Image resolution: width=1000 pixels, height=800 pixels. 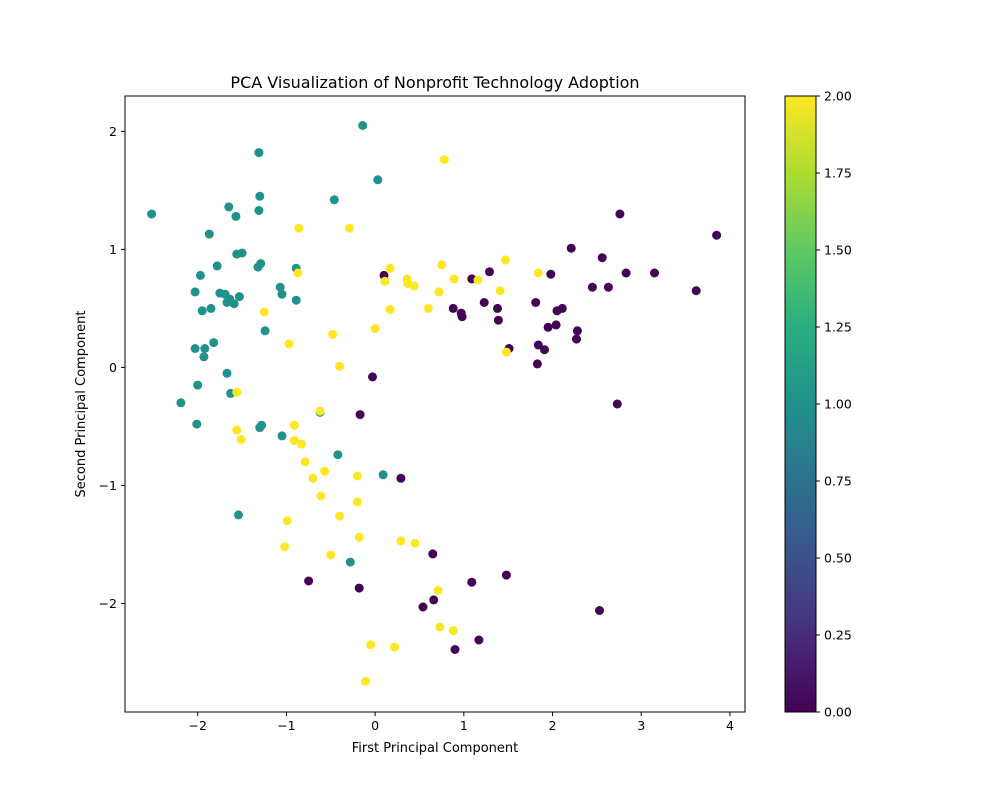 I want to click on x-tick-label: 0, so click(x=375, y=725).